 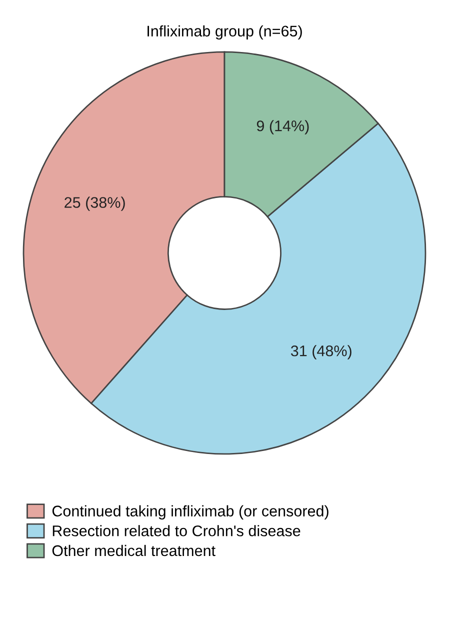 What do you see at coordinates (282, 127) in the screenshot?
I see `data-label: 9 (14%)` at bounding box center [282, 127].